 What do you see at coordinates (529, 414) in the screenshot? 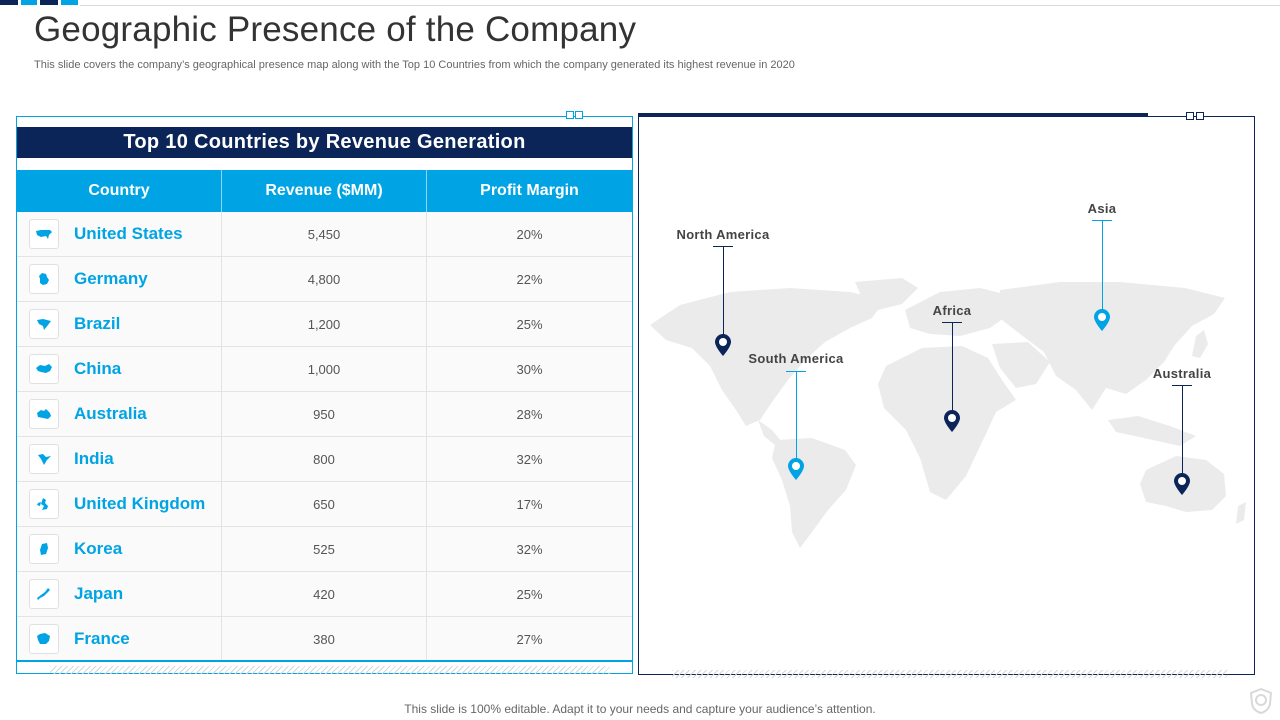
I see `margin-cell: 28%` at bounding box center [529, 414].